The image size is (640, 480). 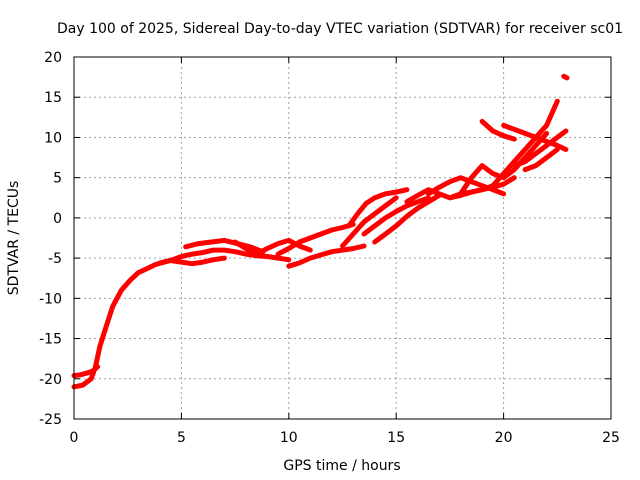 I want to click on x-tick-label: 25, so click(x=611, y=438).